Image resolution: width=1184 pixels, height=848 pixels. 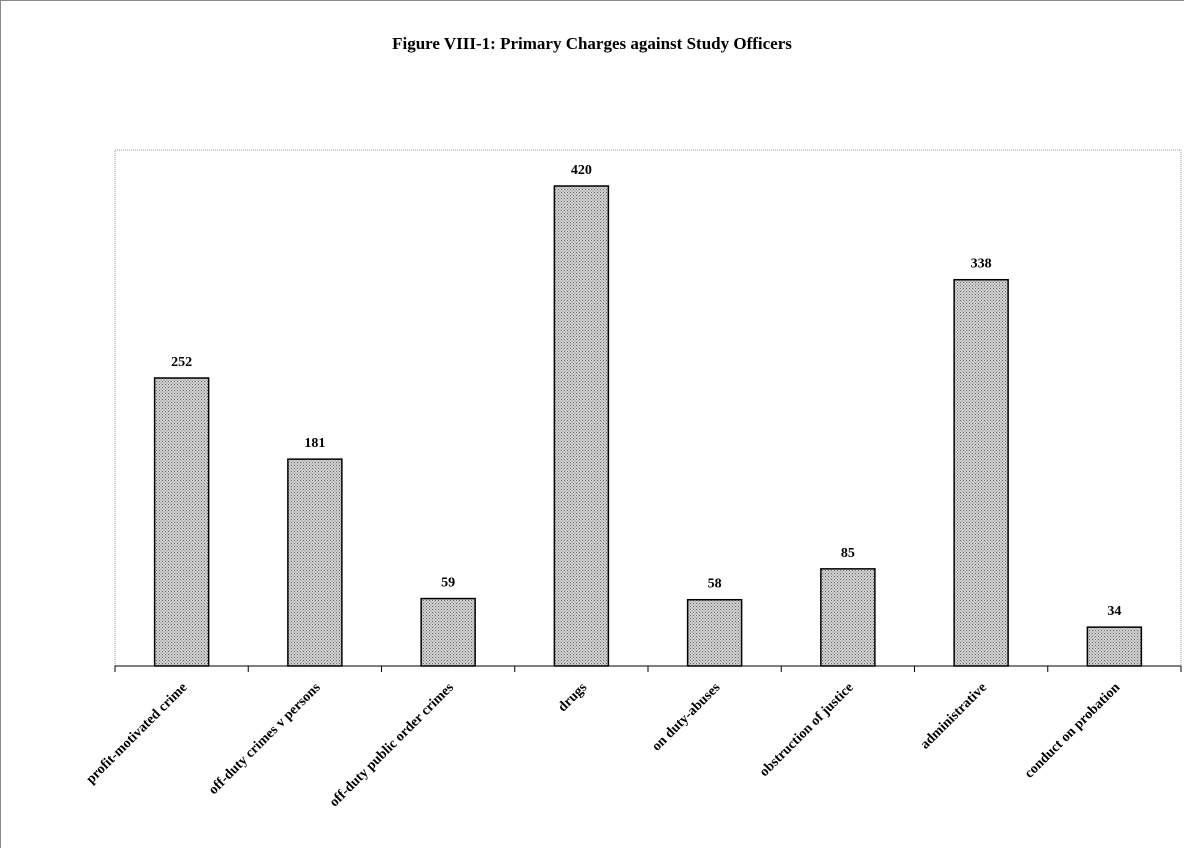 What do you see at coordinates (137, 733) in the screenshot?
I see `category-label-0: profit-motivated crime` at bounding box center [137, 733].